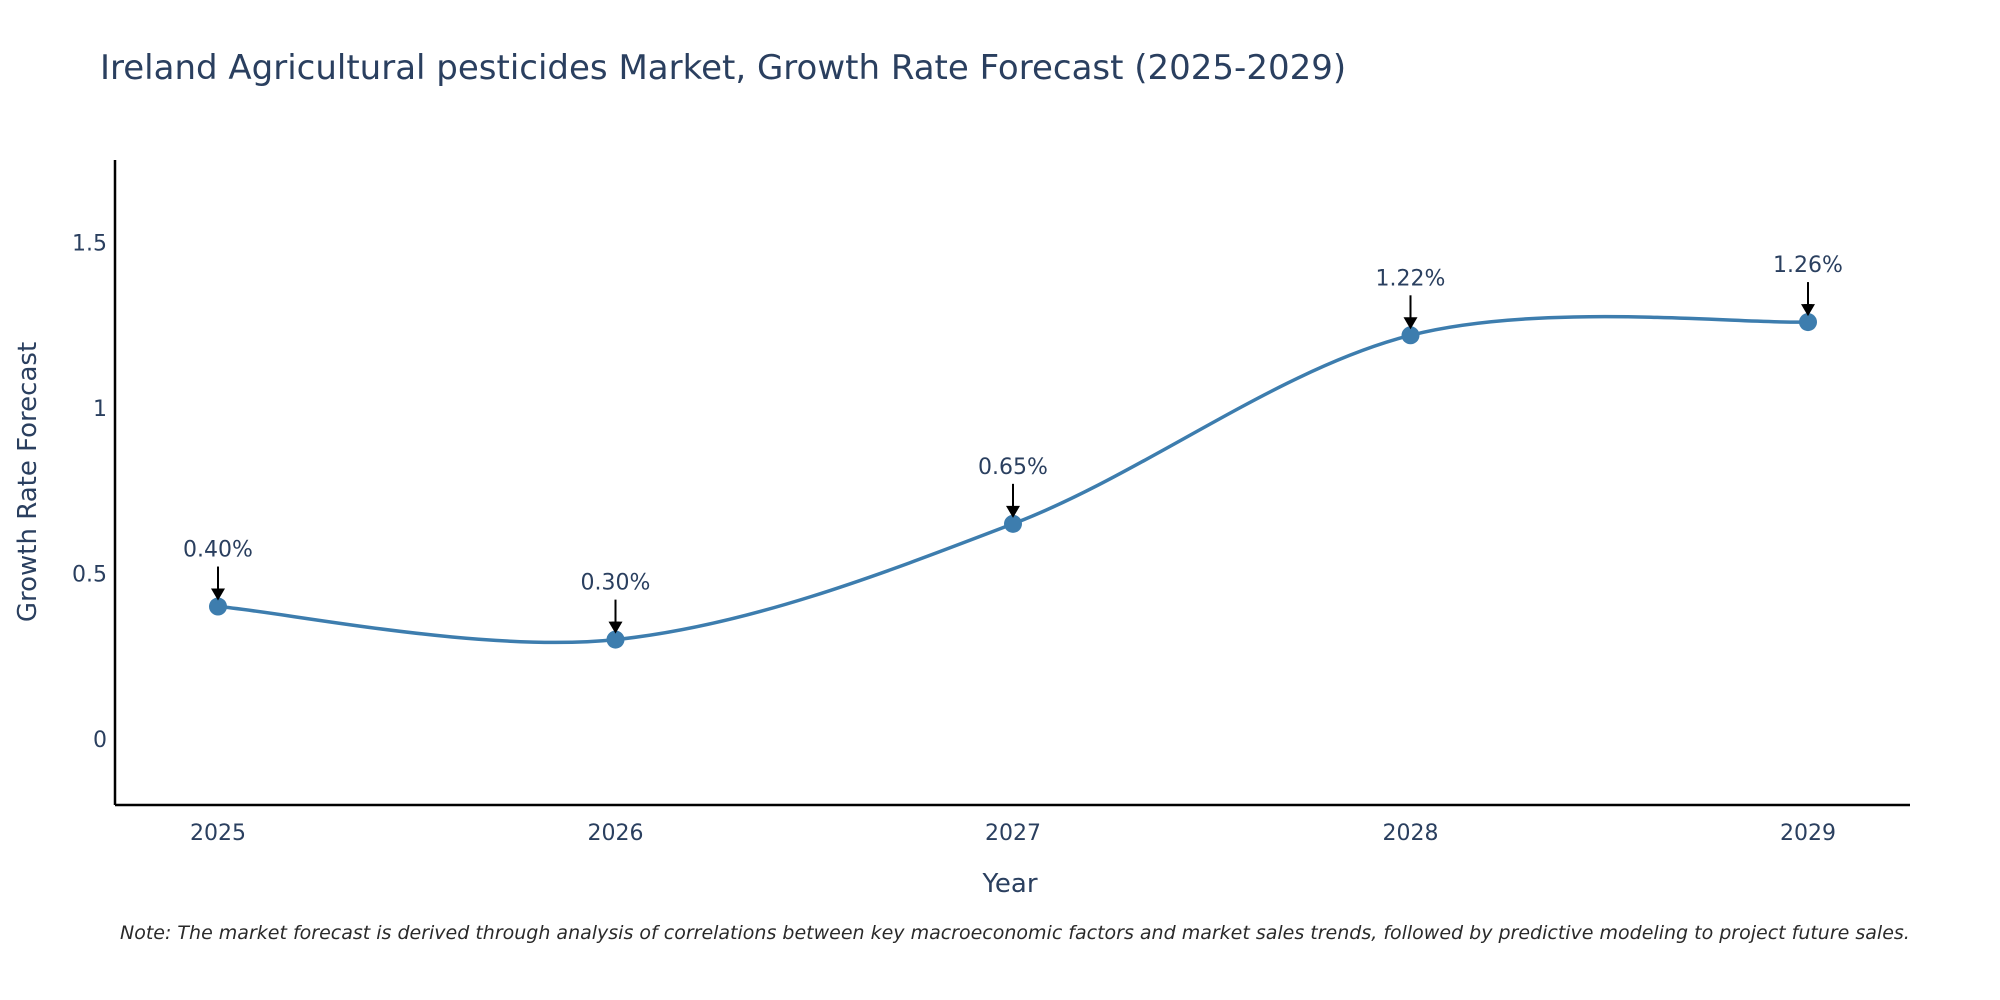 This screenshot has height=1000, width=2000. Describe the element at coordinates (1013, 467) in the screenshot. I see `data-label: 0.65%` at that location.